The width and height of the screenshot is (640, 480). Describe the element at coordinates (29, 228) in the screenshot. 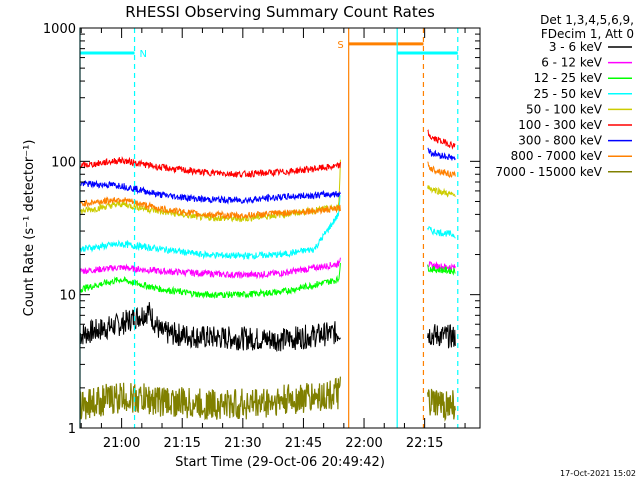

I see `y-axis-label: Count Rate (s⁻¹ detector⁻¹)` at that location.